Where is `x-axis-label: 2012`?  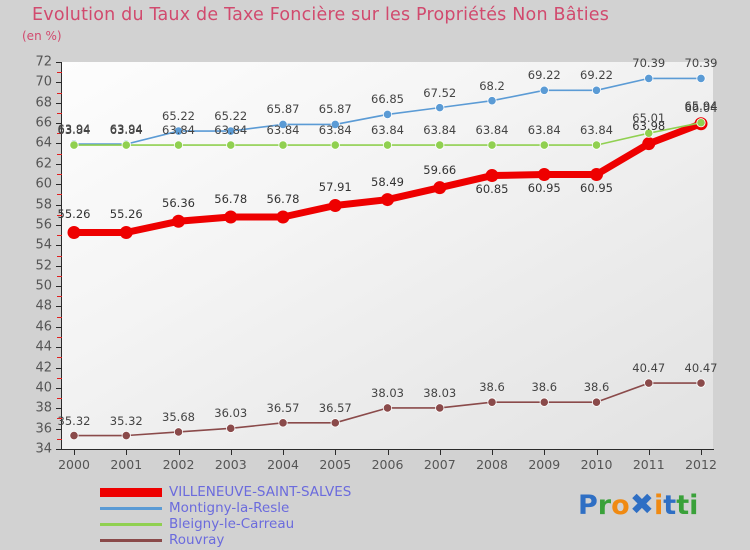 x-axis-label: 2012 is located at coordinates (701, 464).